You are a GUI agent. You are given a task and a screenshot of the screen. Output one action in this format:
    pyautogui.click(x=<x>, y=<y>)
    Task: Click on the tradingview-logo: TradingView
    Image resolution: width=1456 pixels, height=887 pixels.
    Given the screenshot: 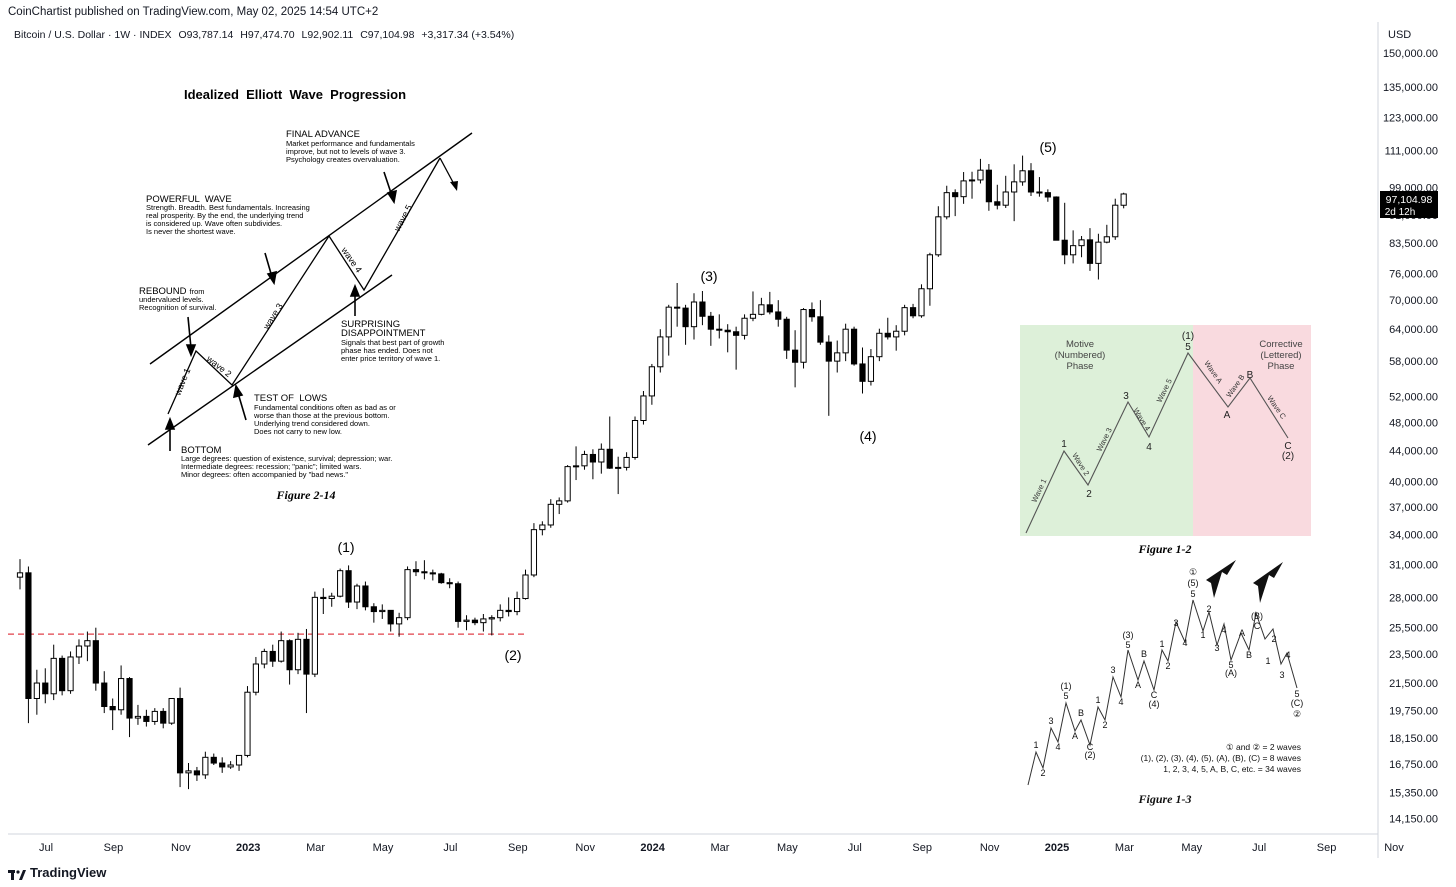 What is the action you would take?
    pyautogui.click(x=57, y=872)
    